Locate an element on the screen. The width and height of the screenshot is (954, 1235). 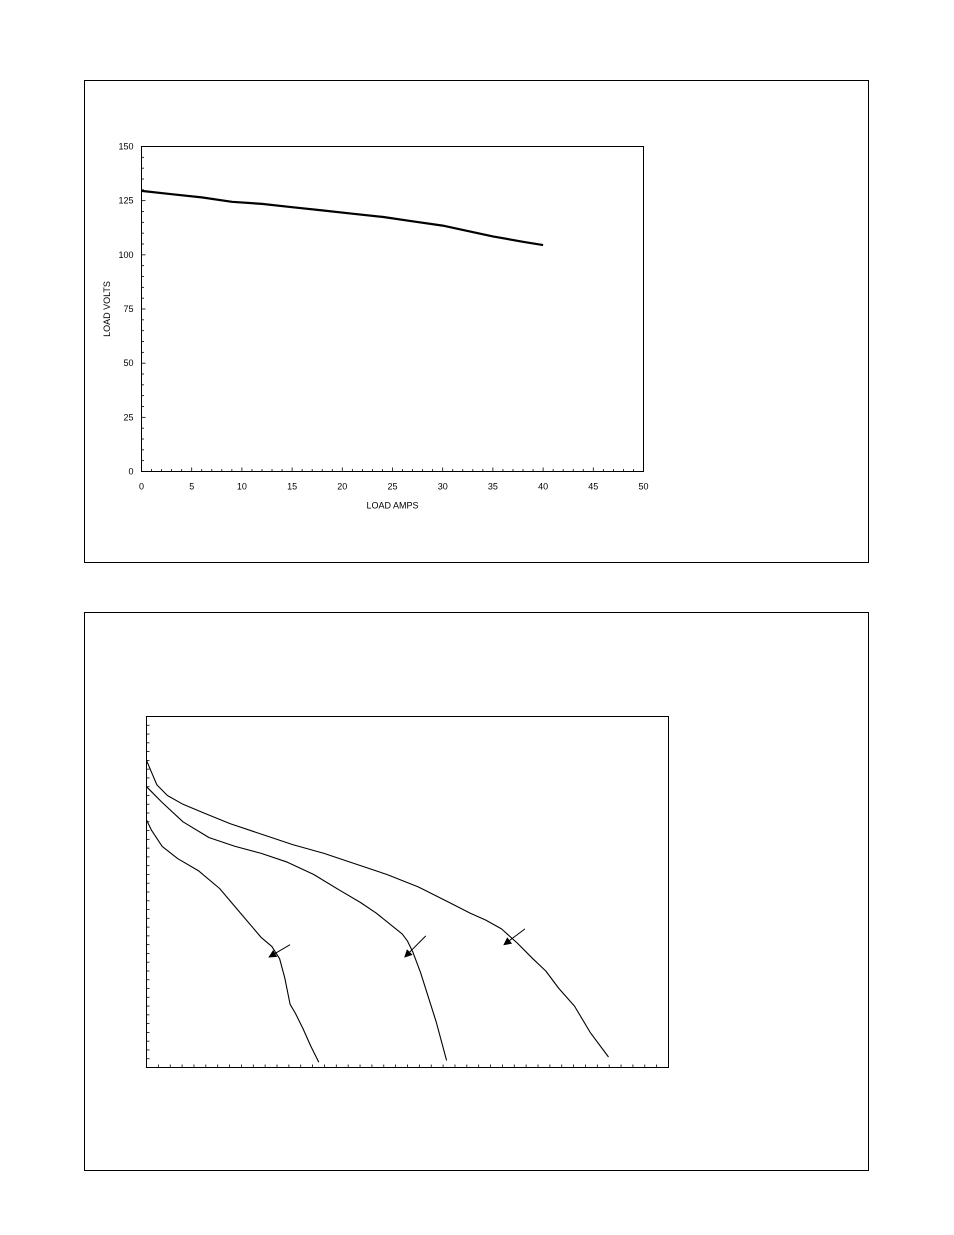
y-tick-label: 50 is located at coordinates (128, 363).